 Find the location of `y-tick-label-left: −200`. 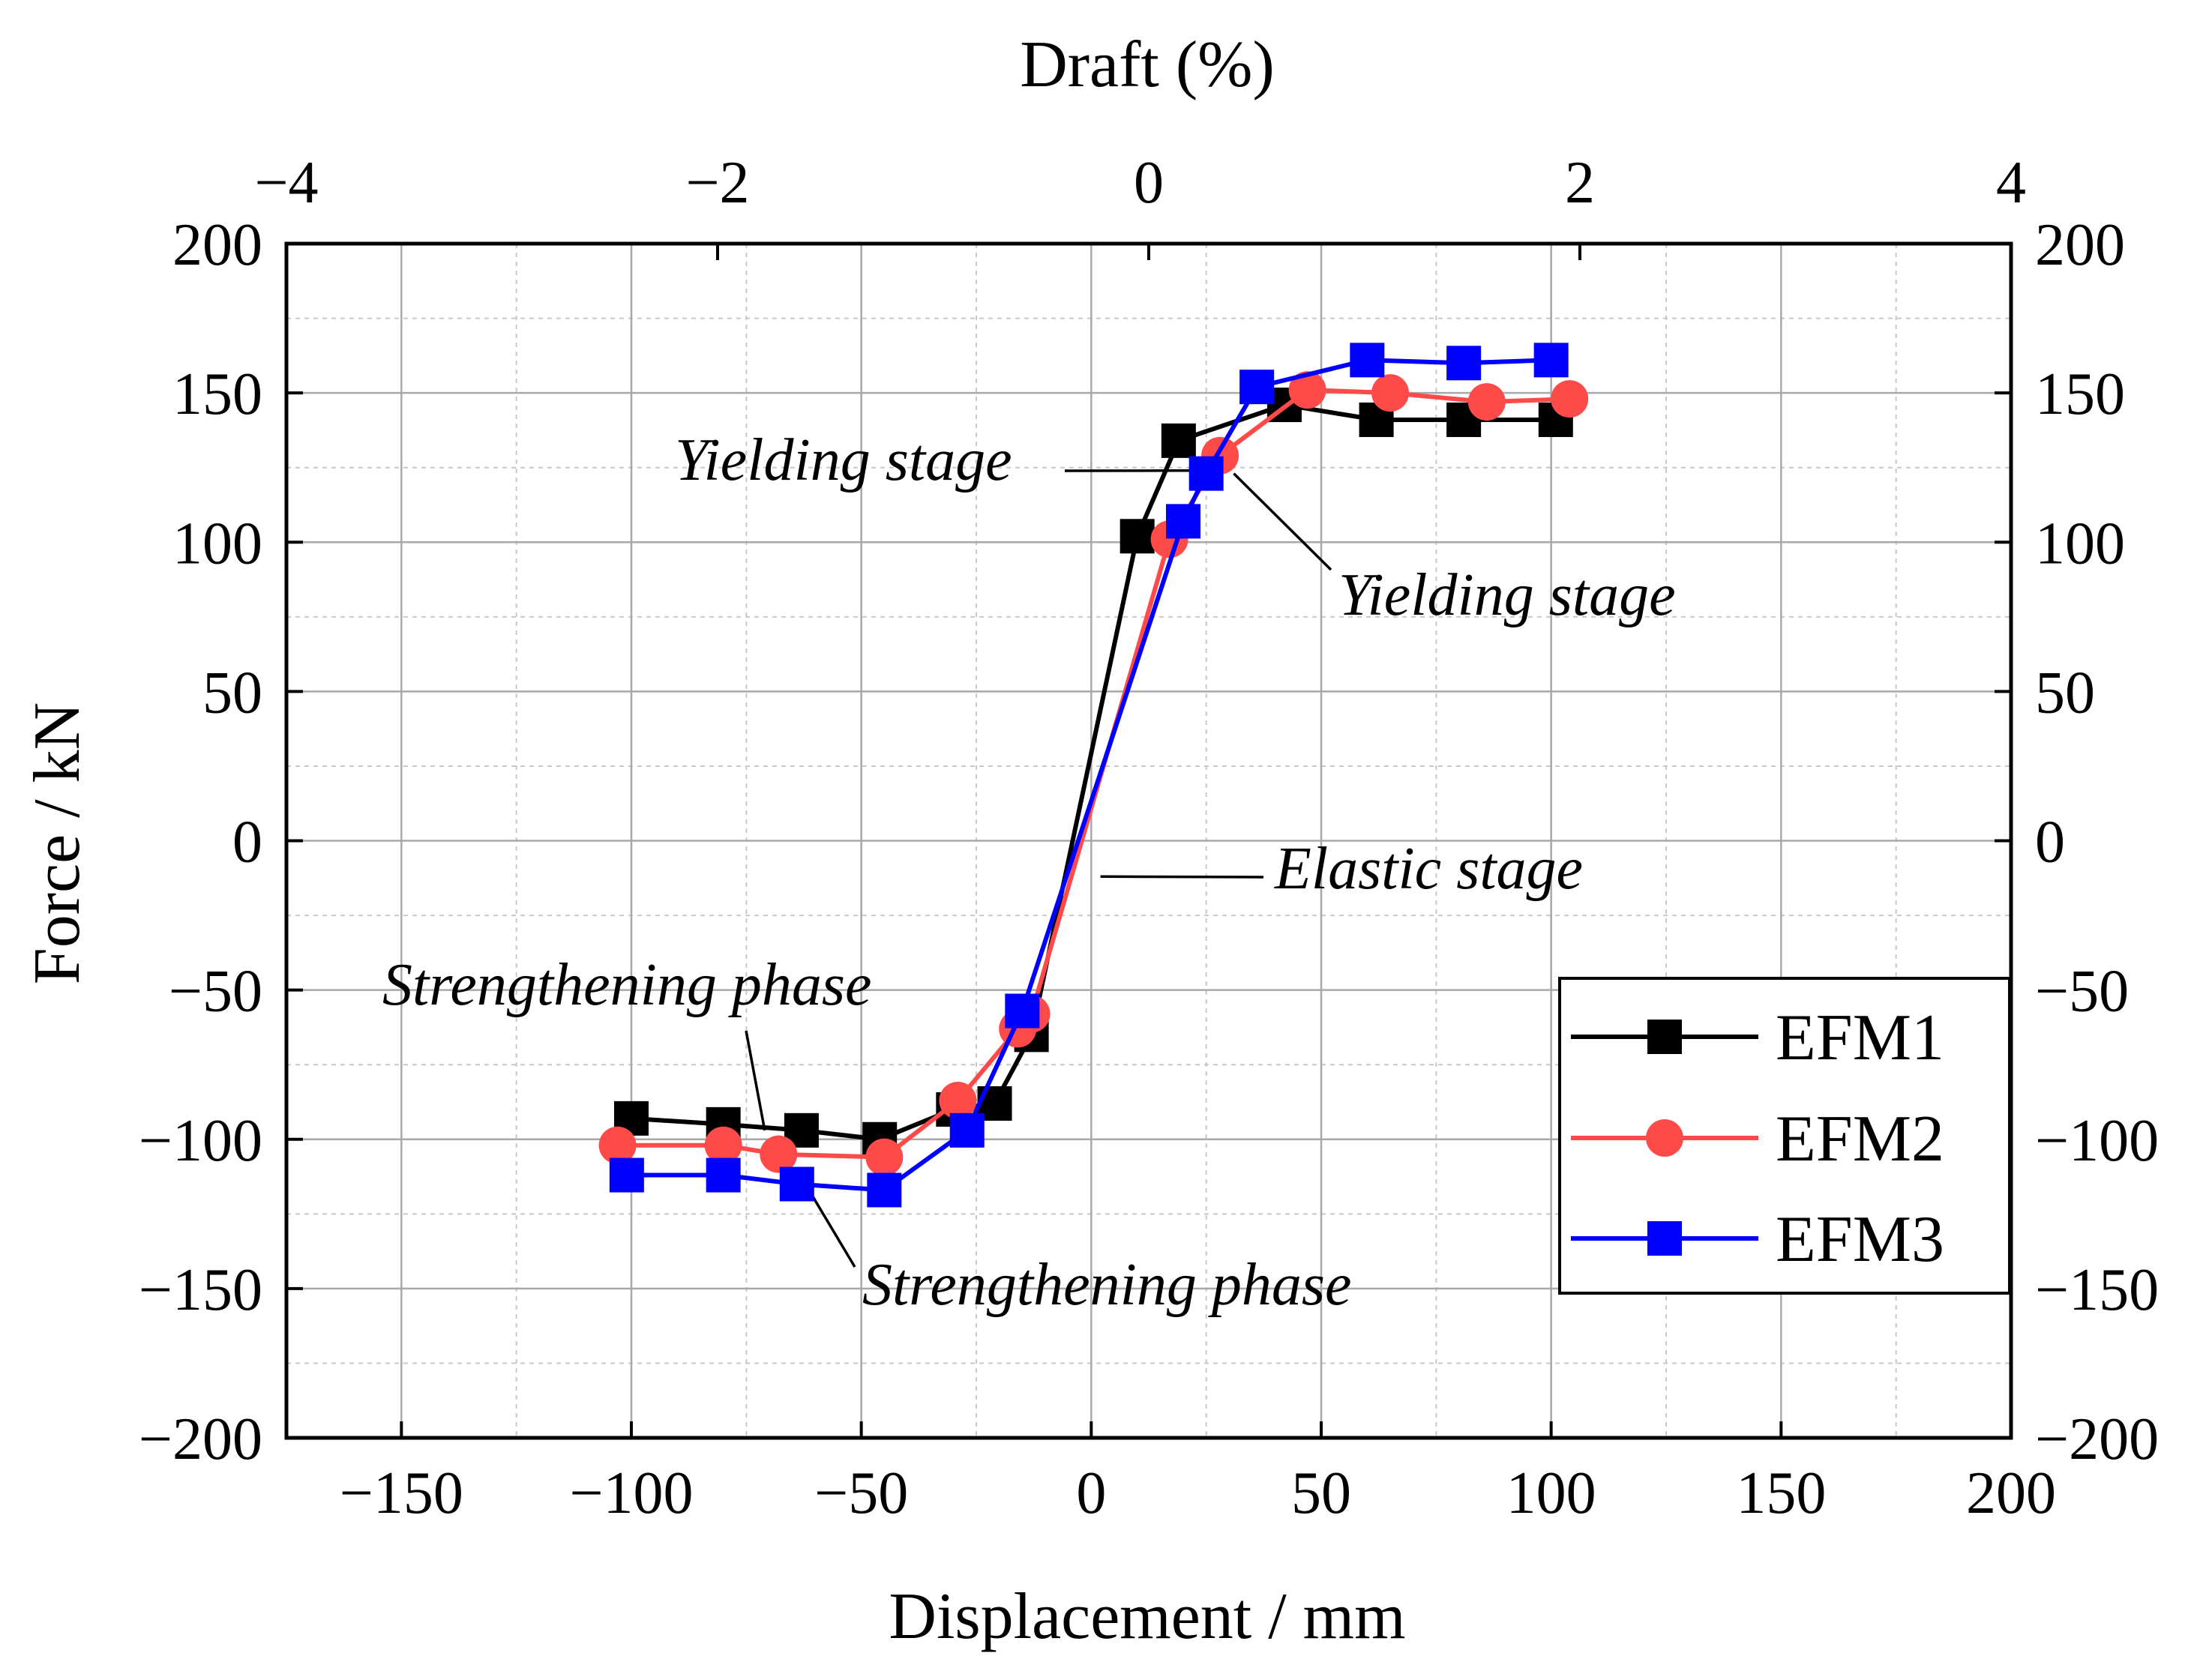

y-tick-label-left: −200 is located at coordinates (200, 1439).